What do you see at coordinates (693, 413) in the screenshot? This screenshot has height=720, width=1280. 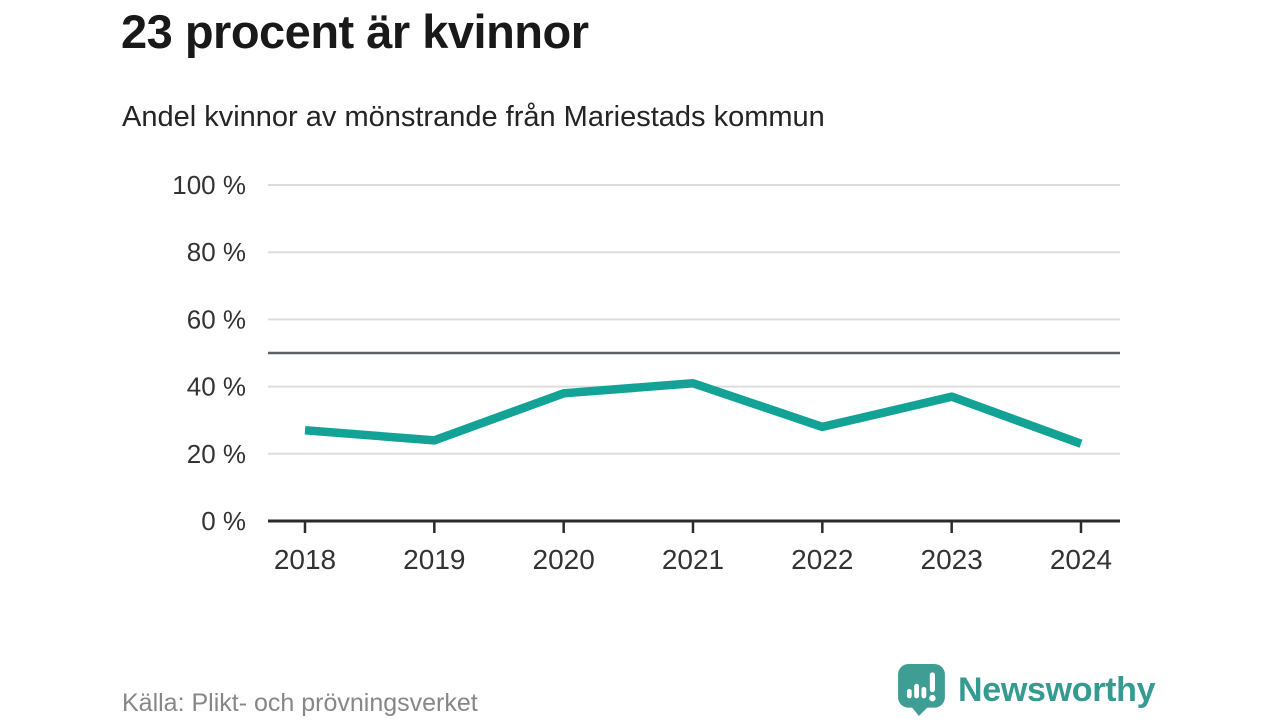 I see `series-line` at bounding box center [693, 413].